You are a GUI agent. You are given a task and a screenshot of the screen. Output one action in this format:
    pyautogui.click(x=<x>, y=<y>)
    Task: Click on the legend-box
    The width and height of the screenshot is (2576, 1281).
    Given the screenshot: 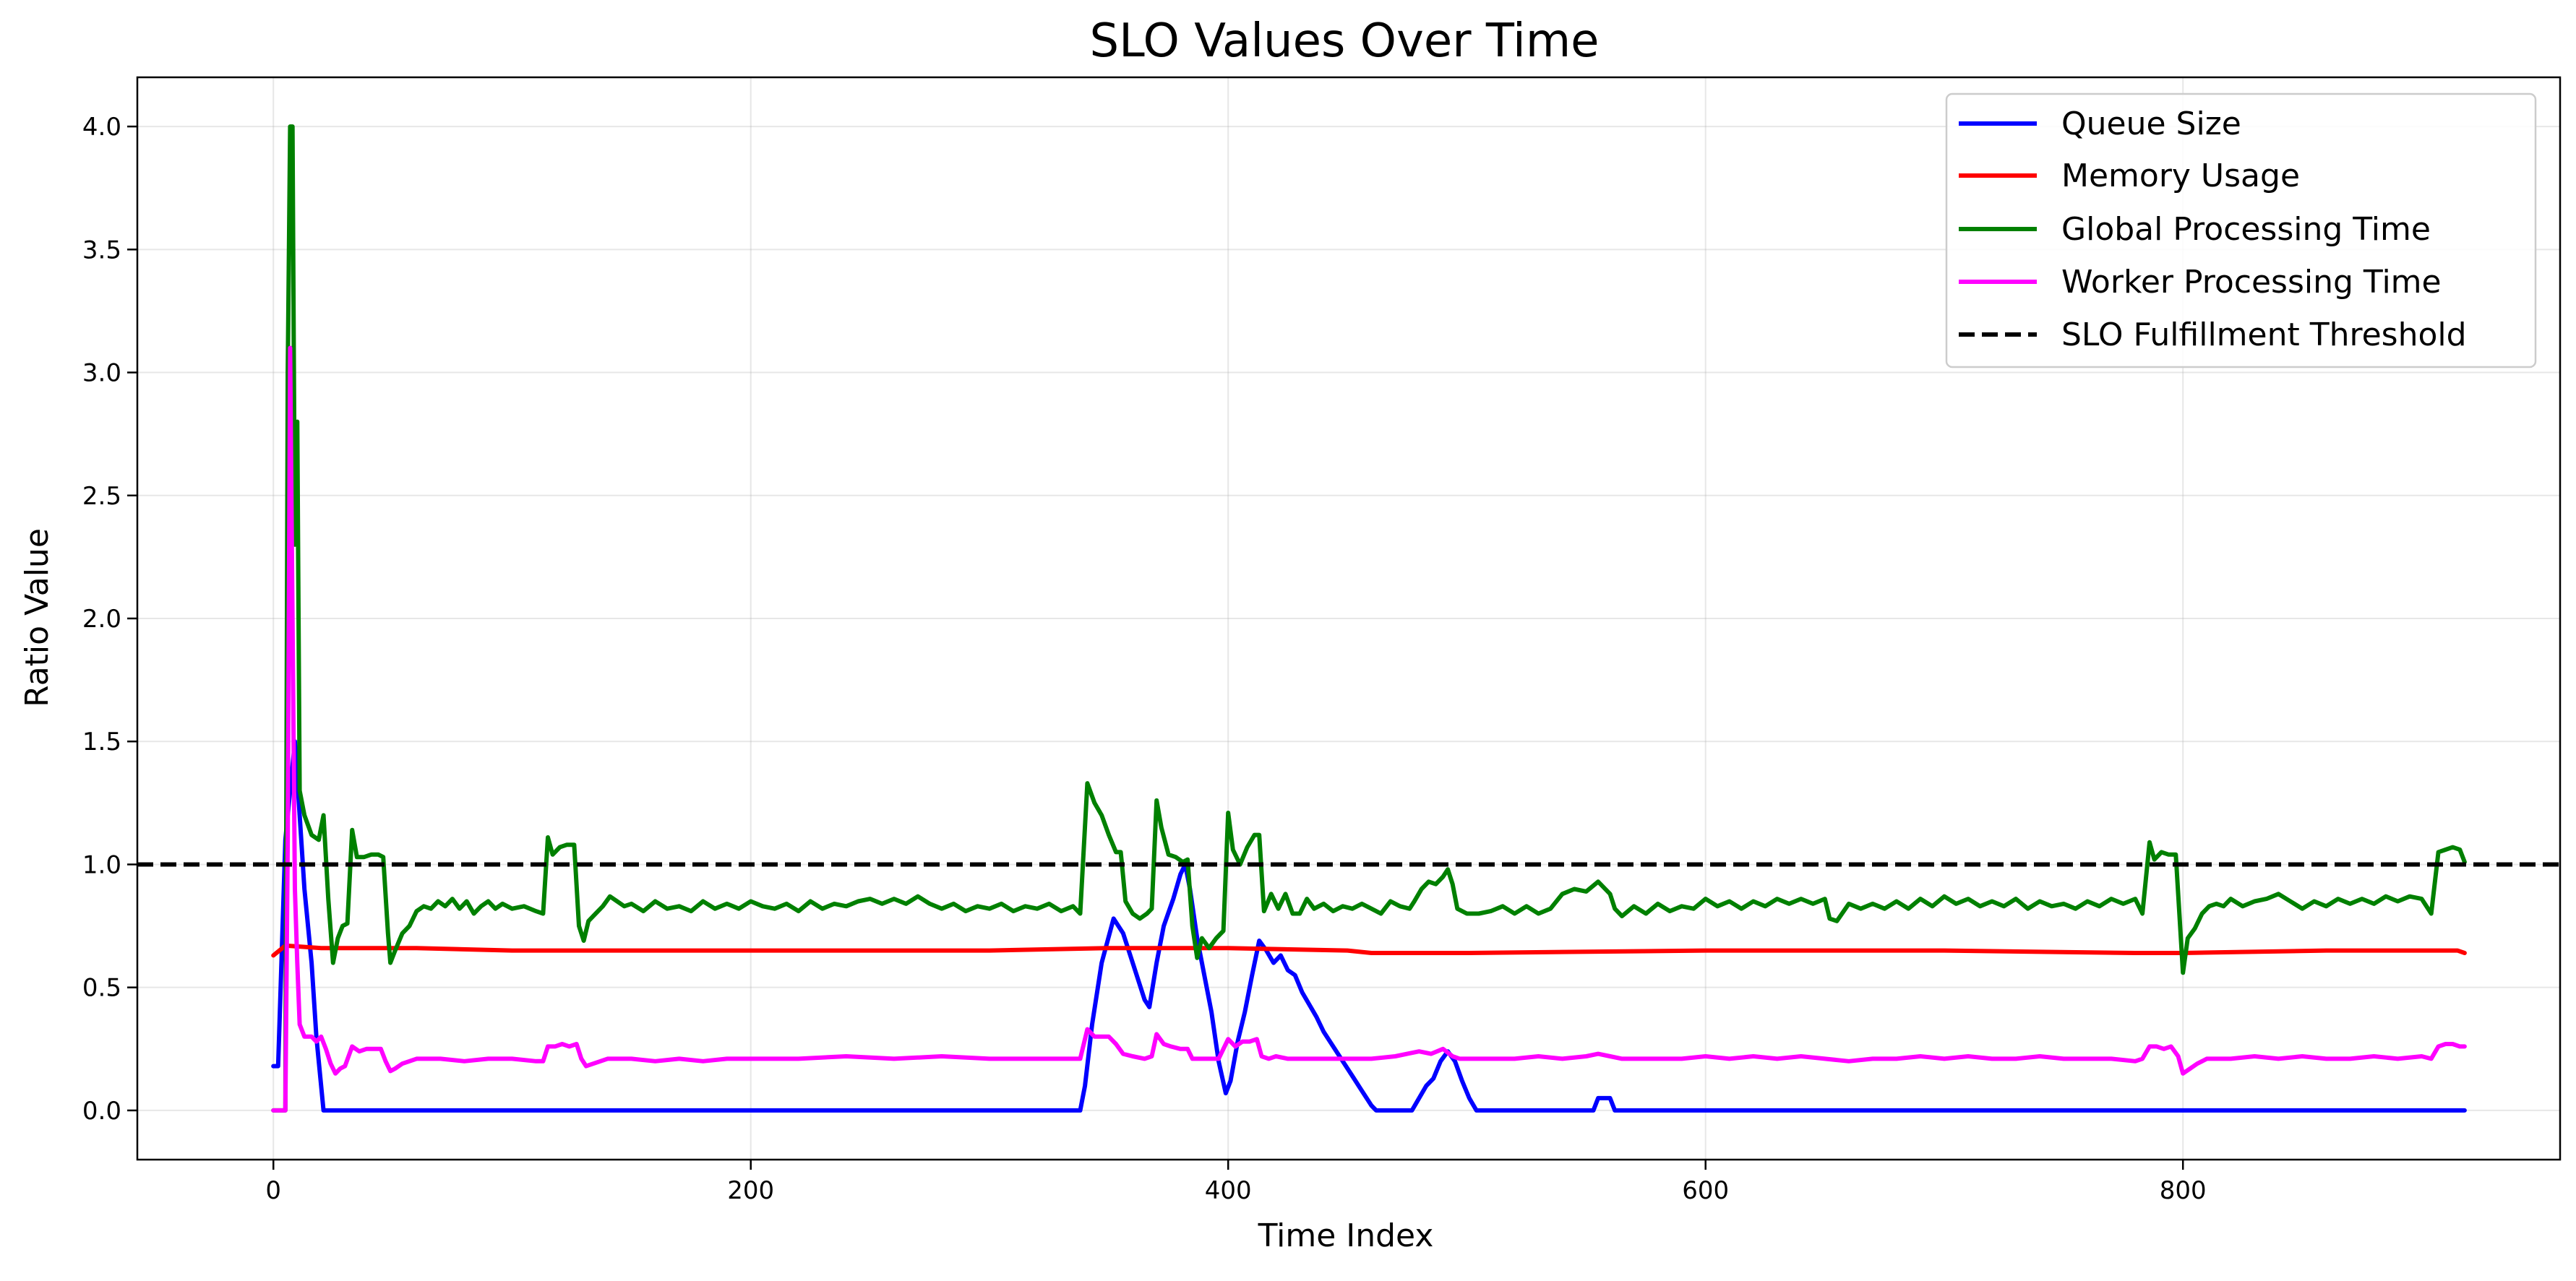 What is the action you would take?
    pyautogui.click(x=2241, y=230)
    